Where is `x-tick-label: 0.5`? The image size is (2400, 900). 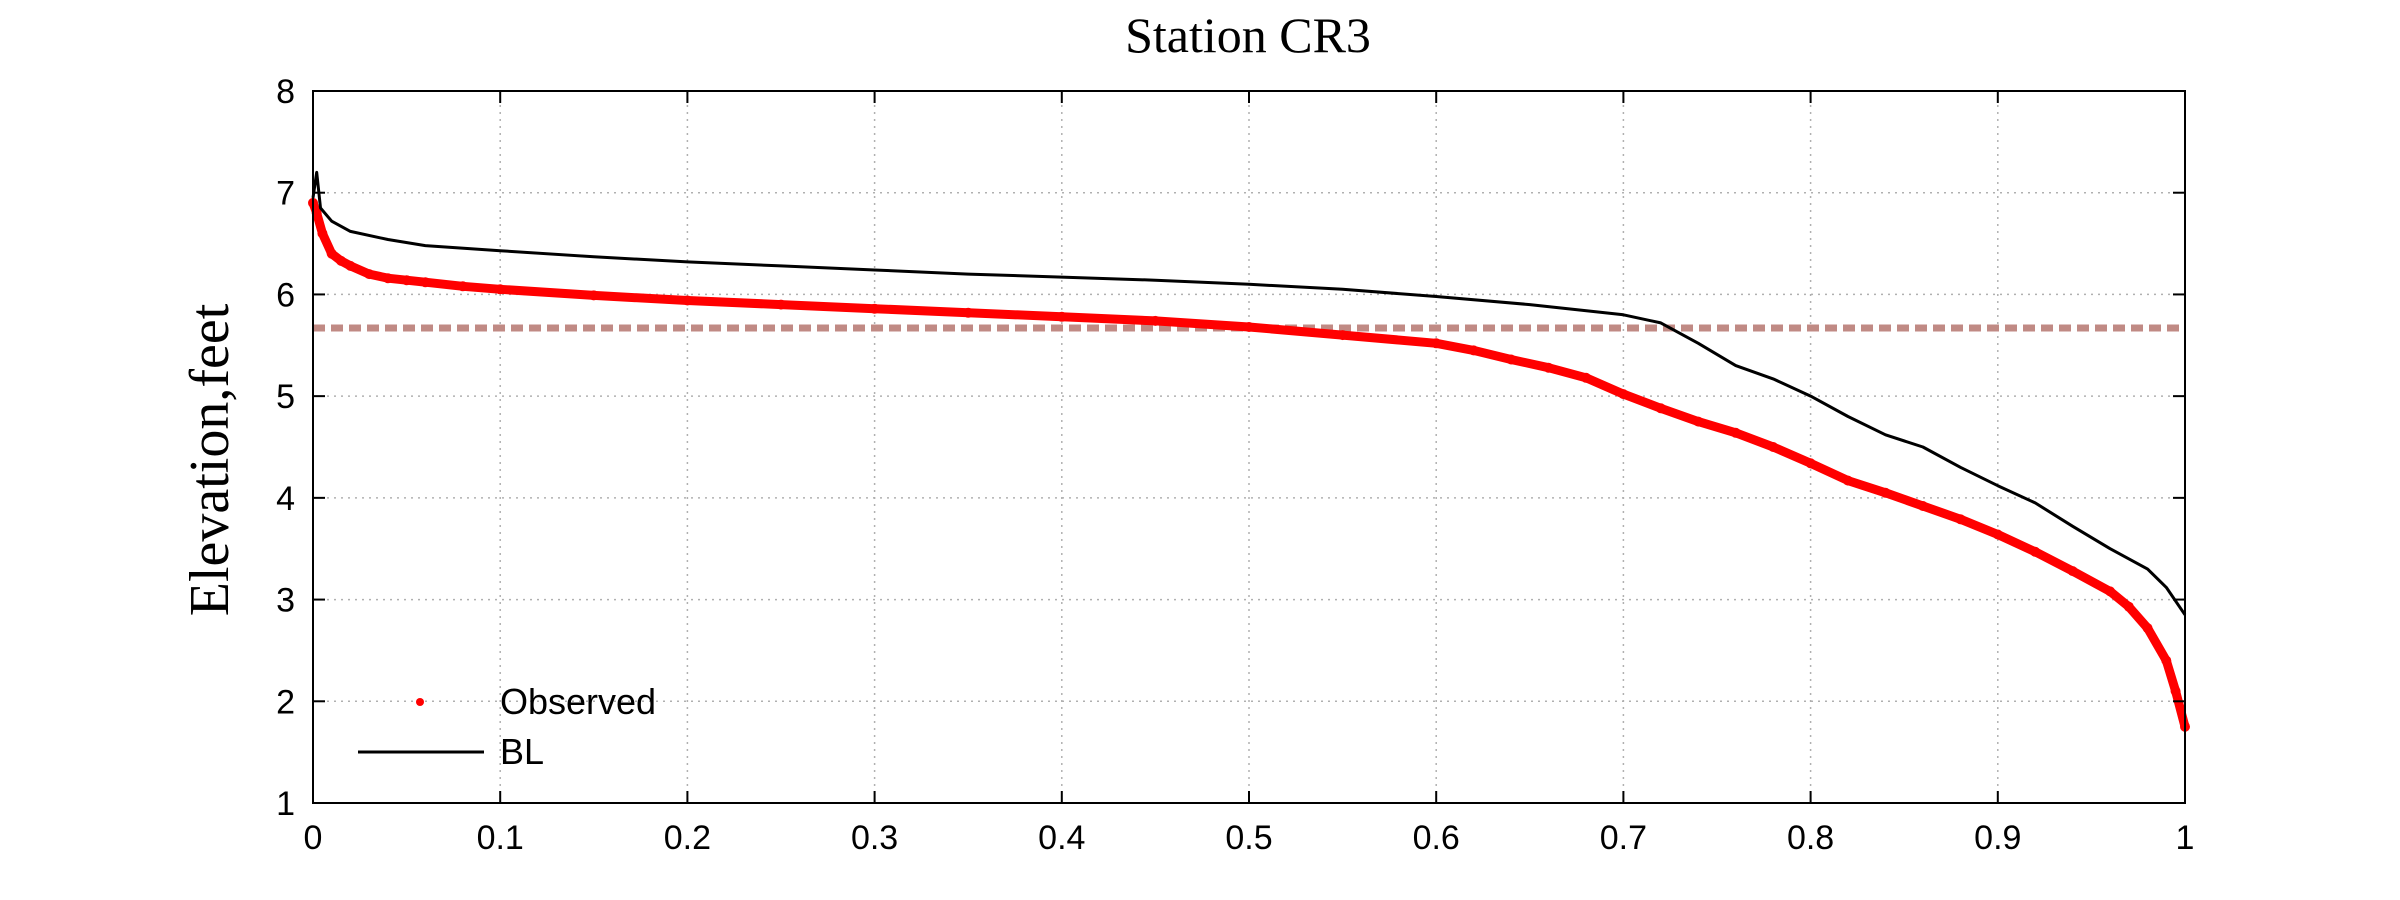
x-tick-label: 0.5 is located at coordinates (1248, 838).